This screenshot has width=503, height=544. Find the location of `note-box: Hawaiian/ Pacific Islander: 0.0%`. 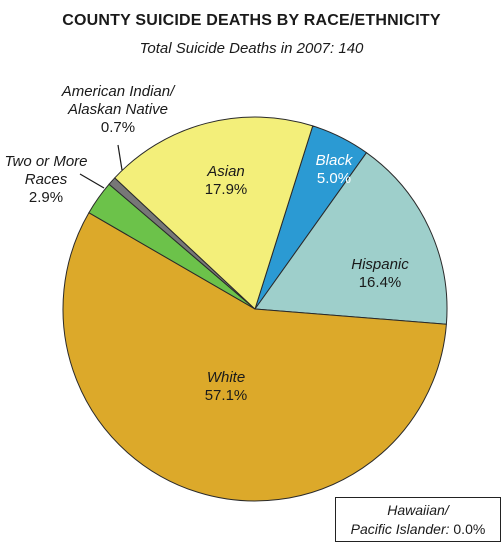

note-box: Hawaiian/ Pacific Islander: 0.0% is located at coordinates (418, 519).